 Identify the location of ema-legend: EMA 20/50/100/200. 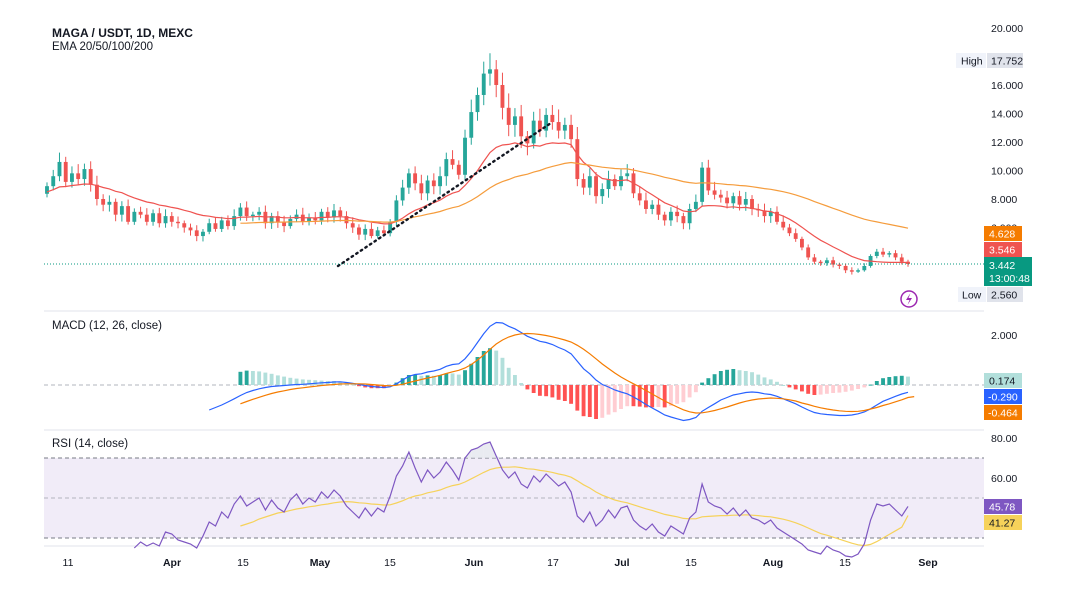
(103, 47).